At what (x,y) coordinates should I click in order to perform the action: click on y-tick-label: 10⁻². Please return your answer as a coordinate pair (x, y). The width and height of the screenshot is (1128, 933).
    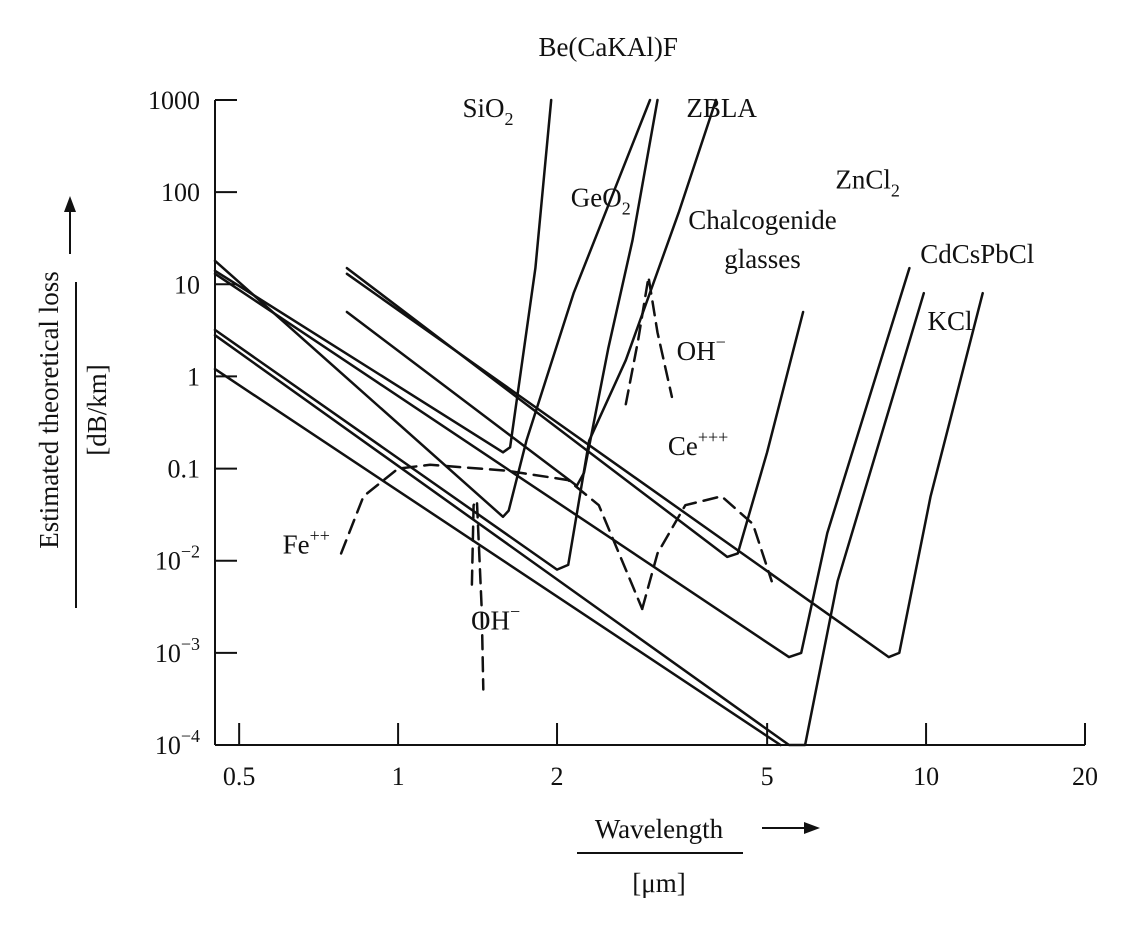
    Looking at the image, I should click on (177, 559).